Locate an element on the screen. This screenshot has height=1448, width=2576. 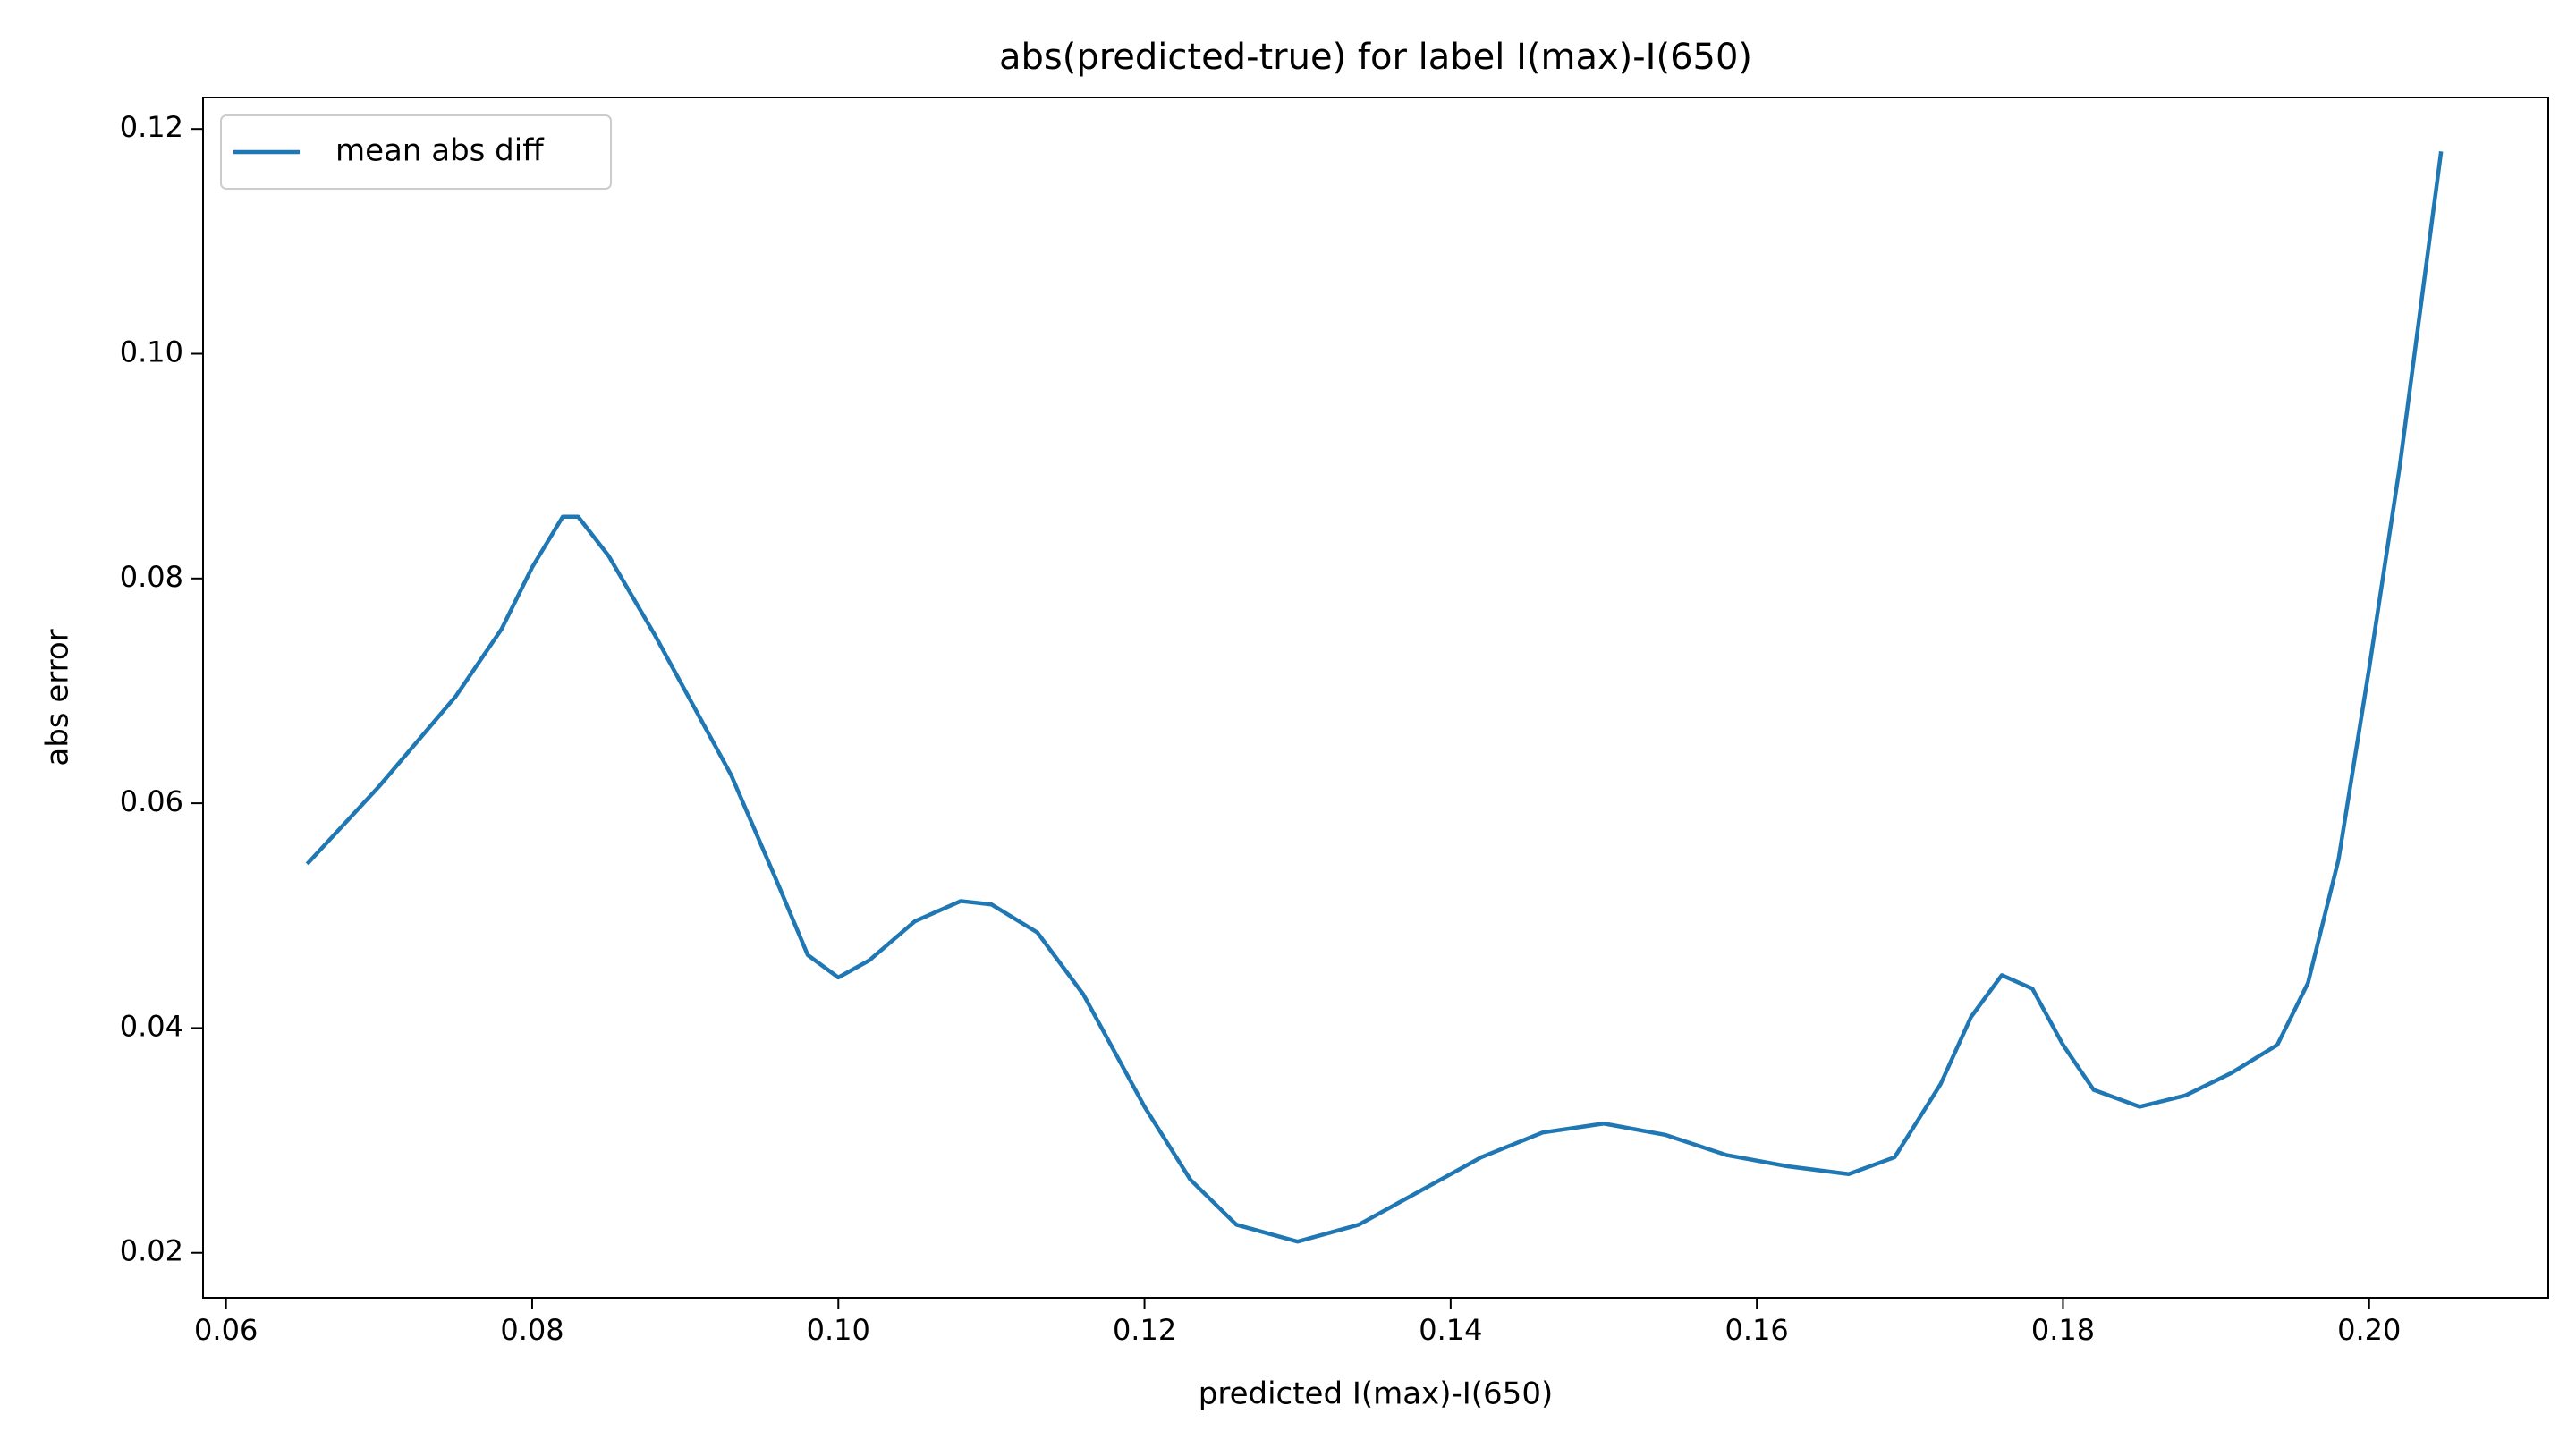
x-axis-label: predicted I(max)-I(650) is located at coordinates (1376, 1394).